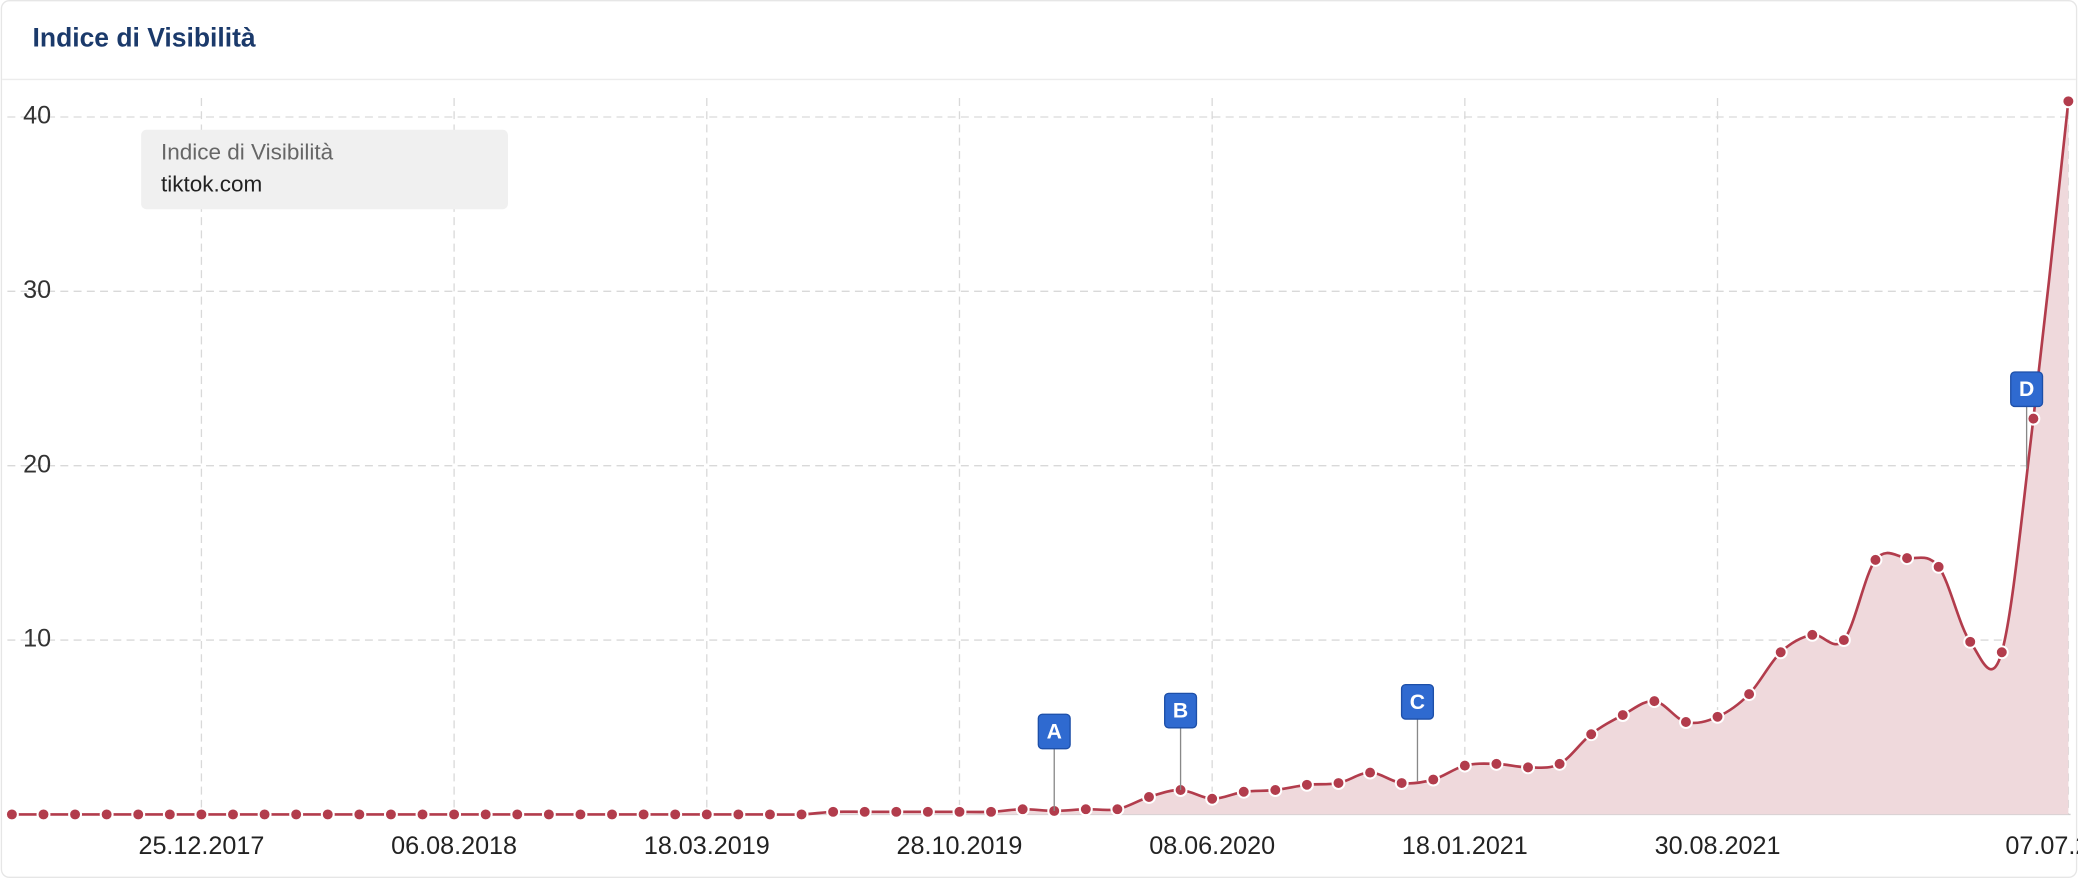  I want to click on x-tick-label: 08.06.2020, so click(1212, 846).